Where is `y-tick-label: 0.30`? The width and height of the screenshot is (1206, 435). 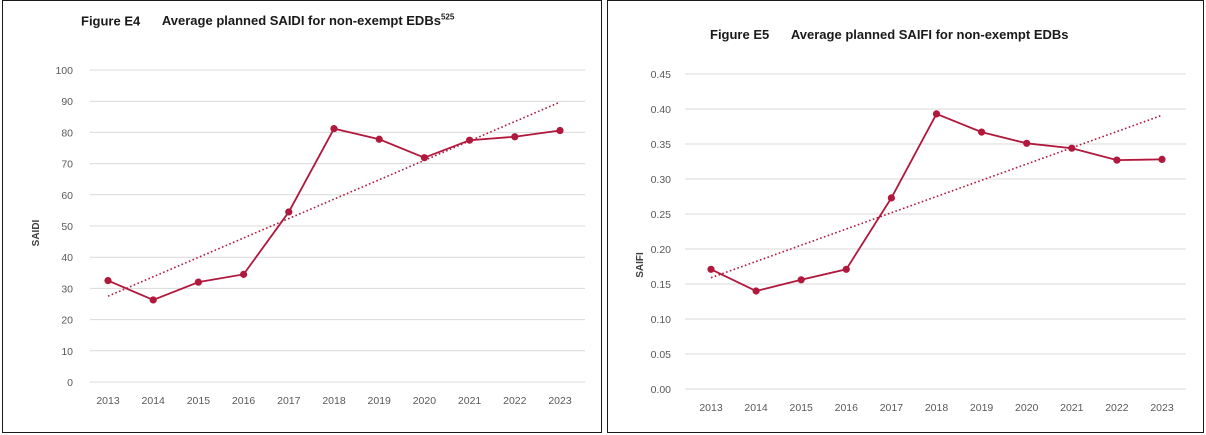
y-tick-label: 0.30 is located at coordinates (661, 180).